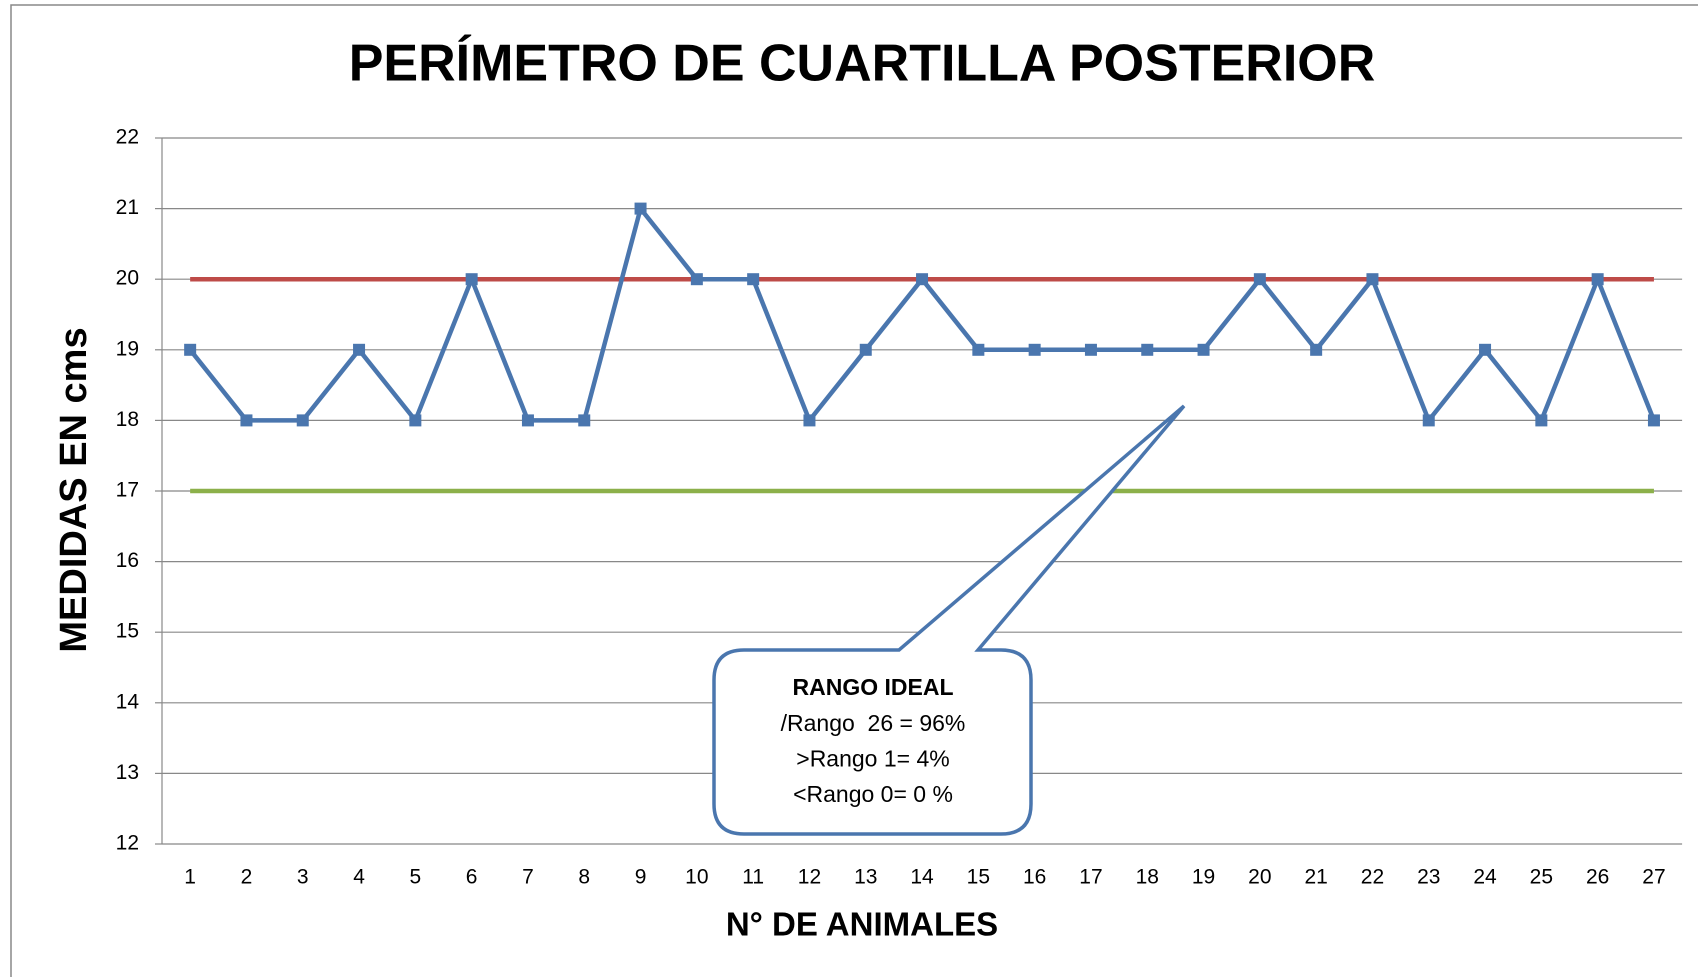  What do you see at coordinates (809, 877) in the screenshot?
I see `x-tick-label: 12` at bounding box center [809, 877].